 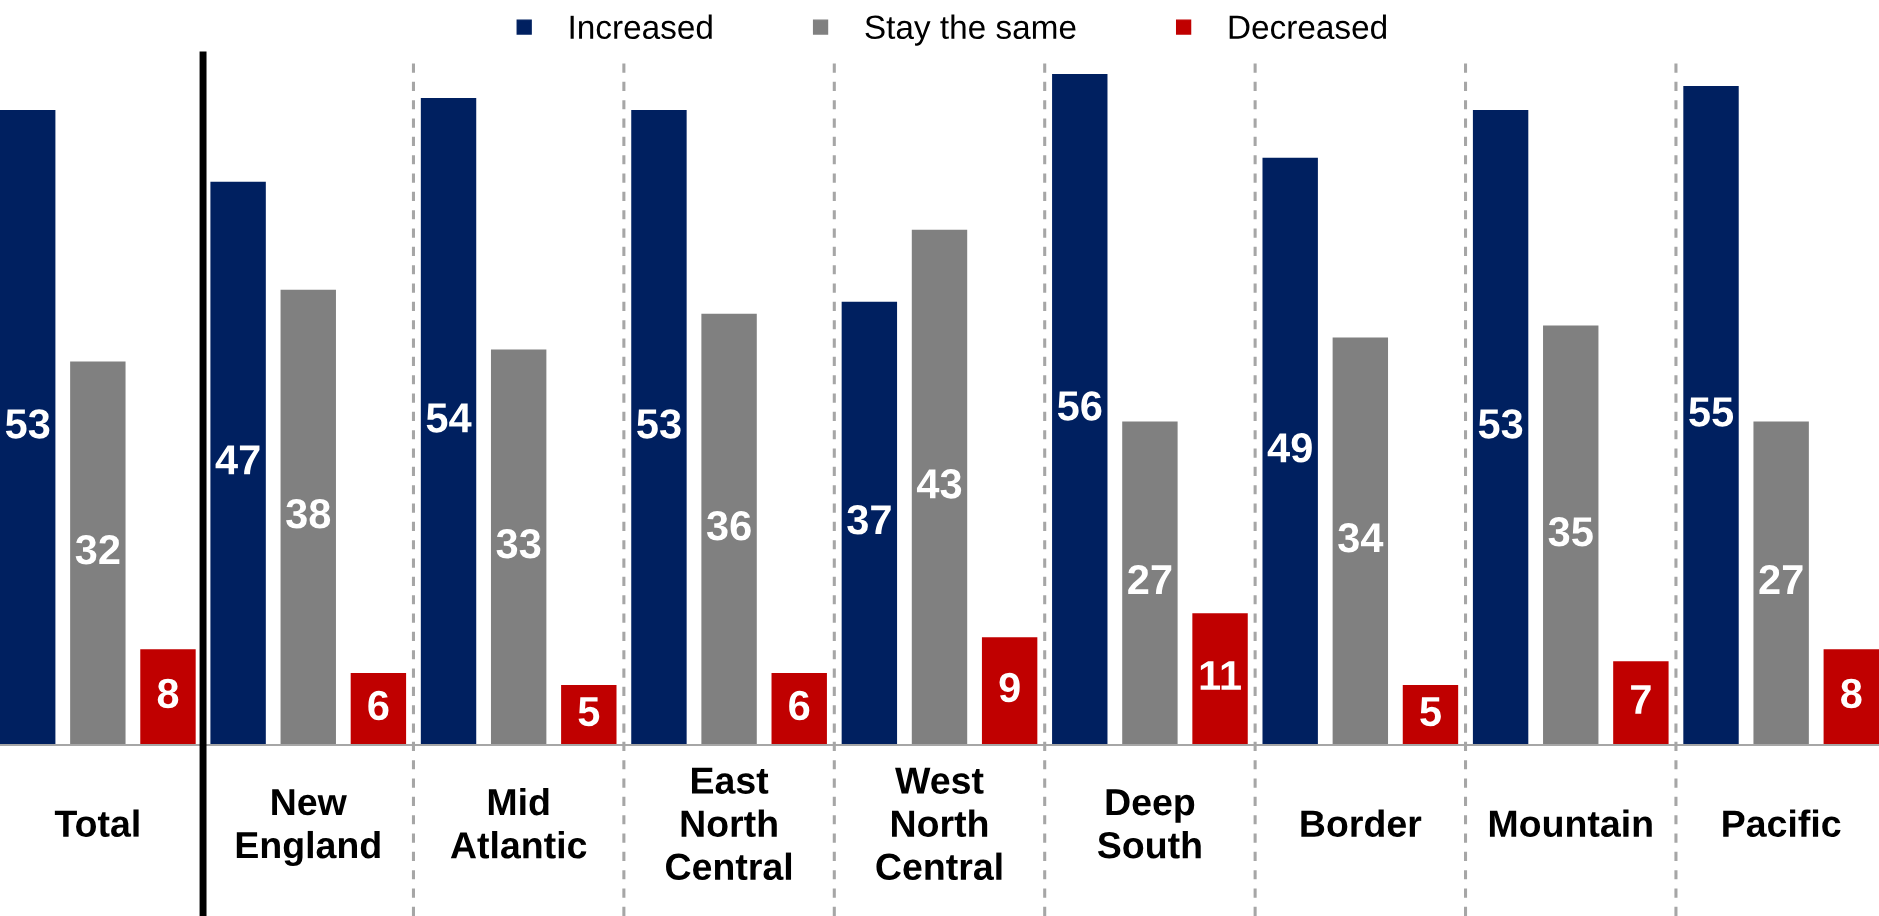 I want to click on data-label: 55, so click(x=1711, y=412).